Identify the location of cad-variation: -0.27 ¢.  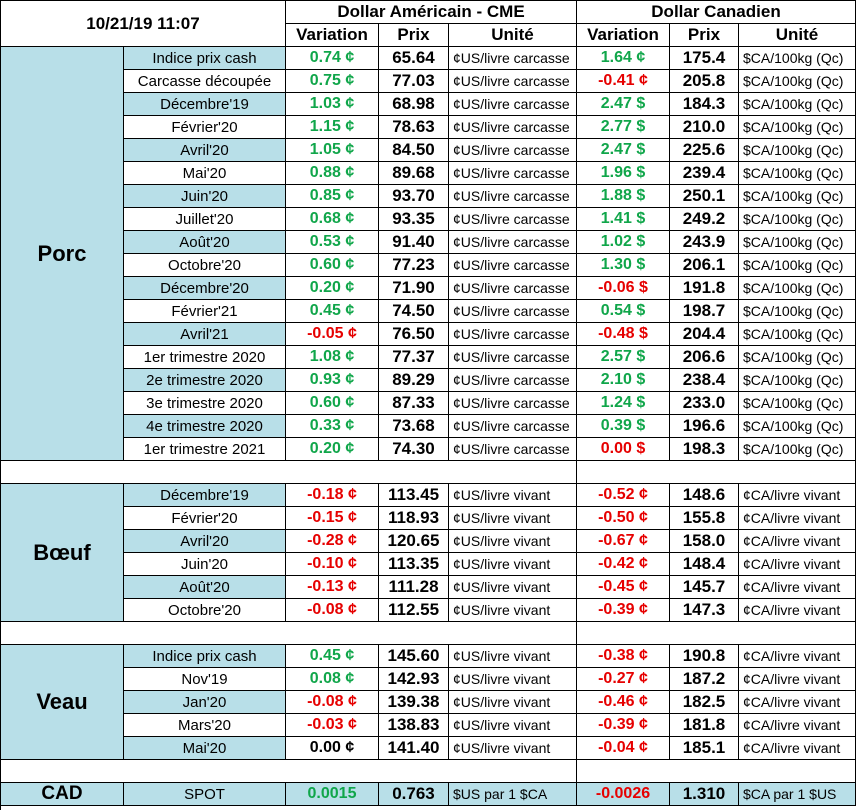
(623, 679).